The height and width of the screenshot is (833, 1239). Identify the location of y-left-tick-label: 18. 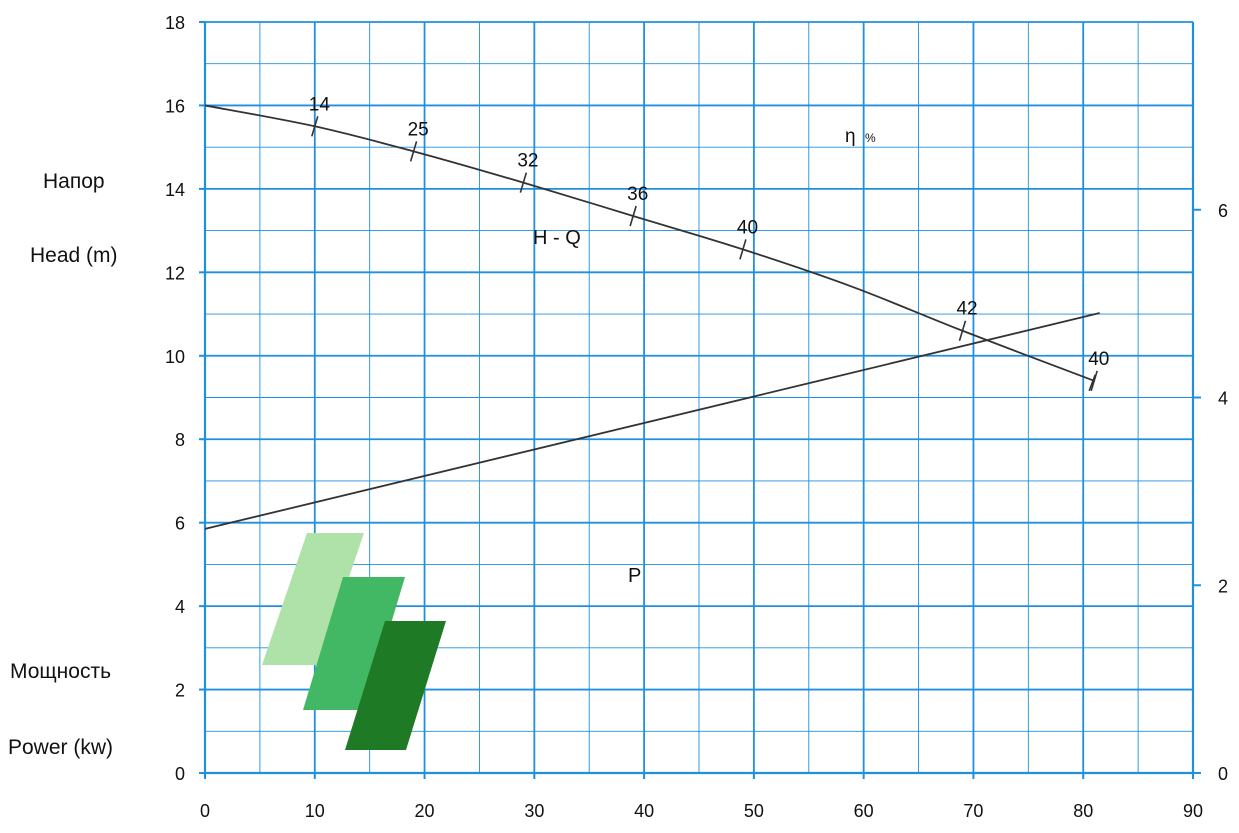
(175, 23).